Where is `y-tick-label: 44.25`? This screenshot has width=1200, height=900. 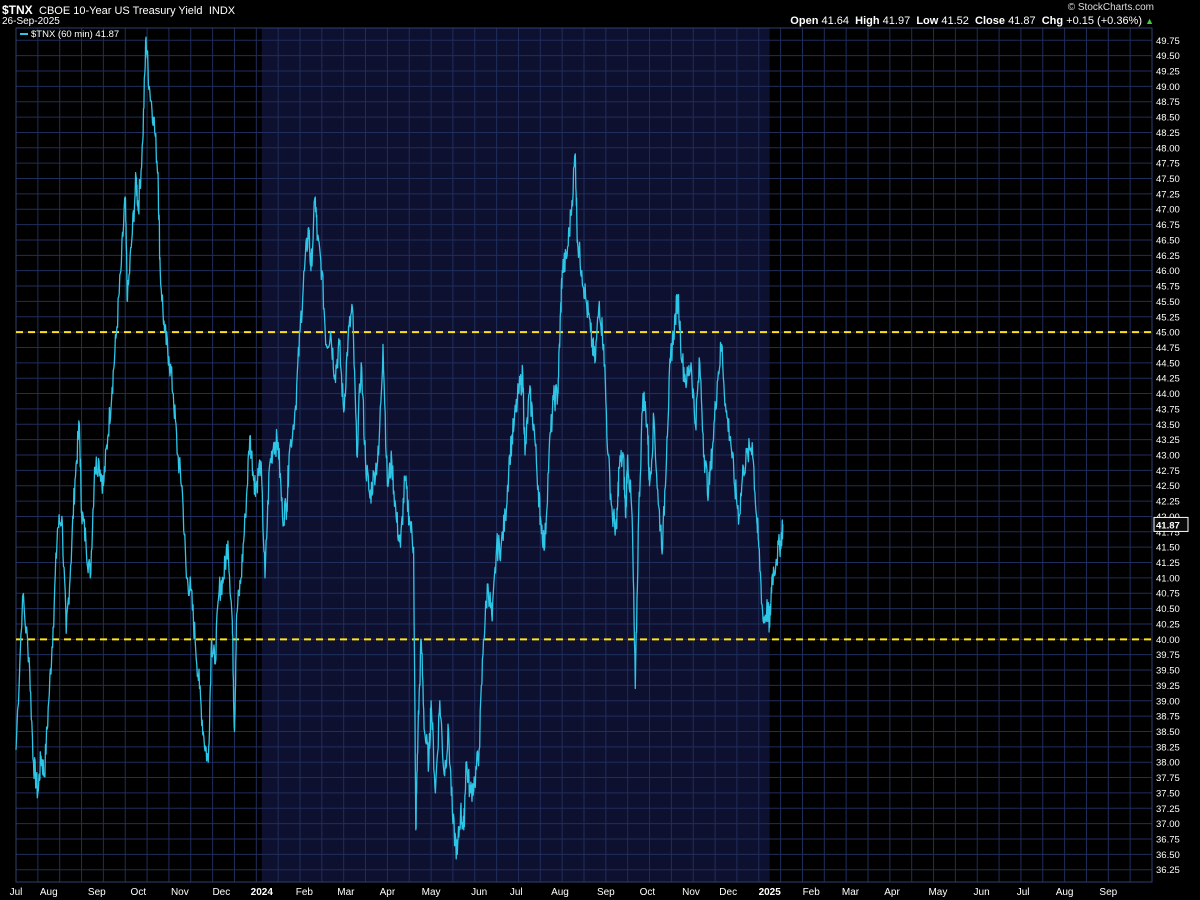 y-tick-label: 44.25 is located at coordinates (1168, 379).